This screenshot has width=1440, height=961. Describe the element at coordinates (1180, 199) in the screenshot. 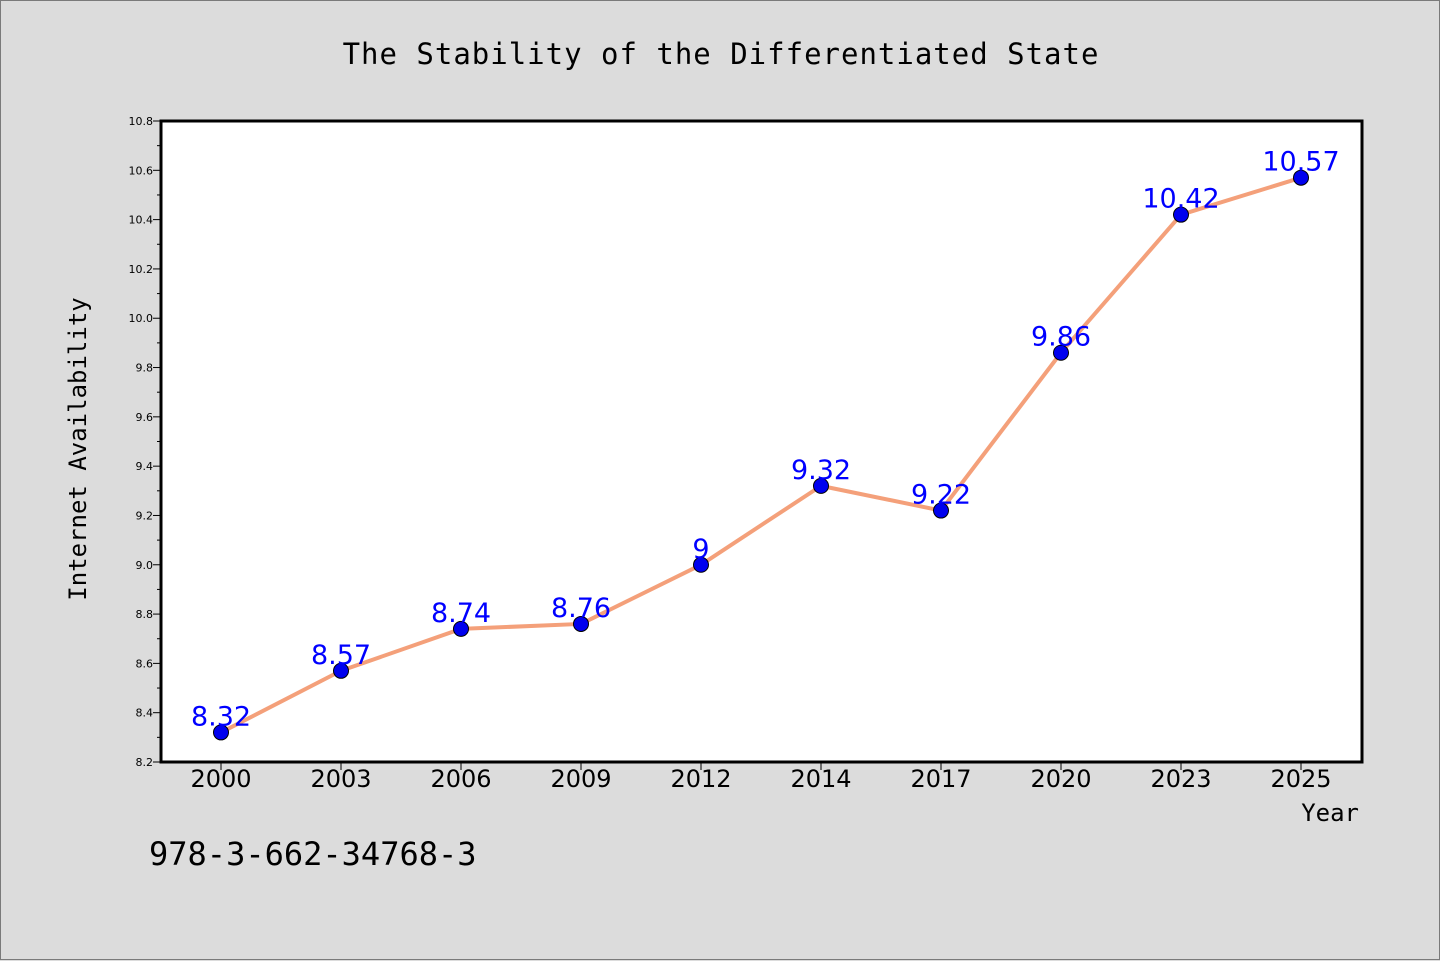

I see `data-label: 10.42` at that location.